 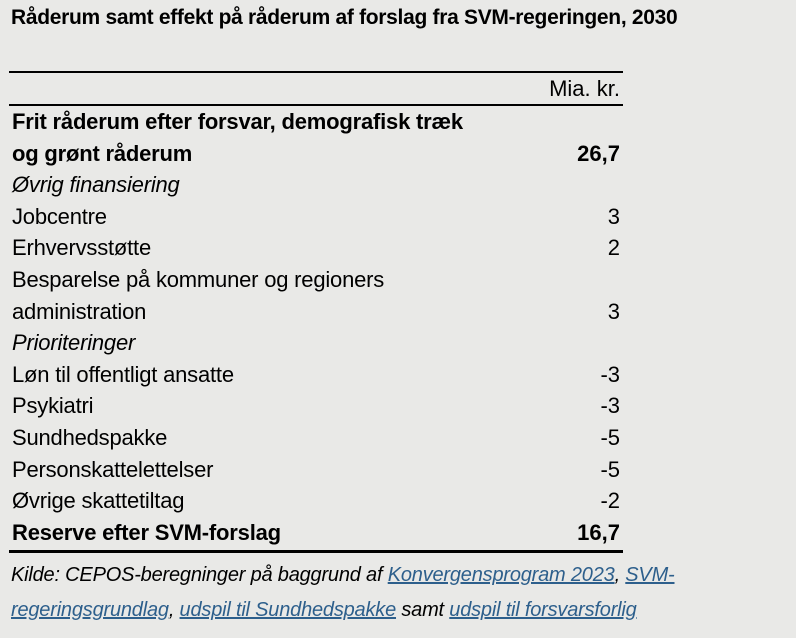 What do you see at coordinates (543, 610) in the screenshot?
I see `source-link: udspil til forsvarsforlig` at bounding box center [543, 610].